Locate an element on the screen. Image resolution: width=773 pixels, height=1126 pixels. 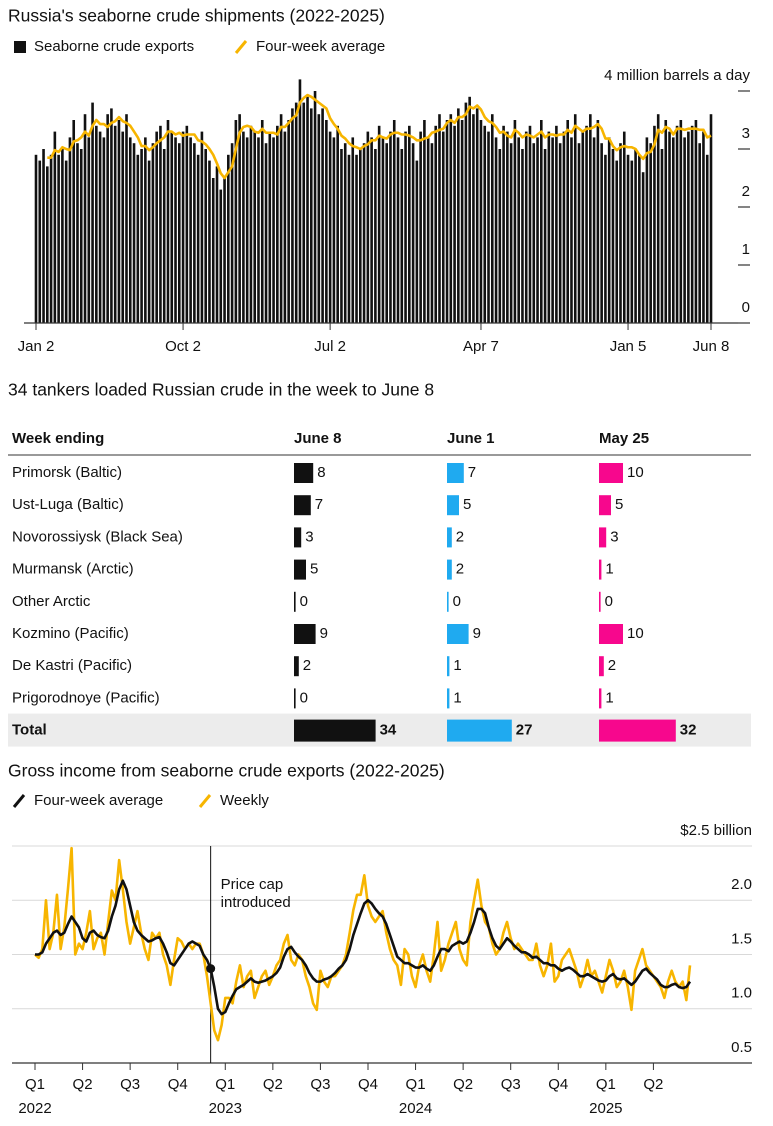
y-tick-label: 2.0 is located at coordinates (741, 884).